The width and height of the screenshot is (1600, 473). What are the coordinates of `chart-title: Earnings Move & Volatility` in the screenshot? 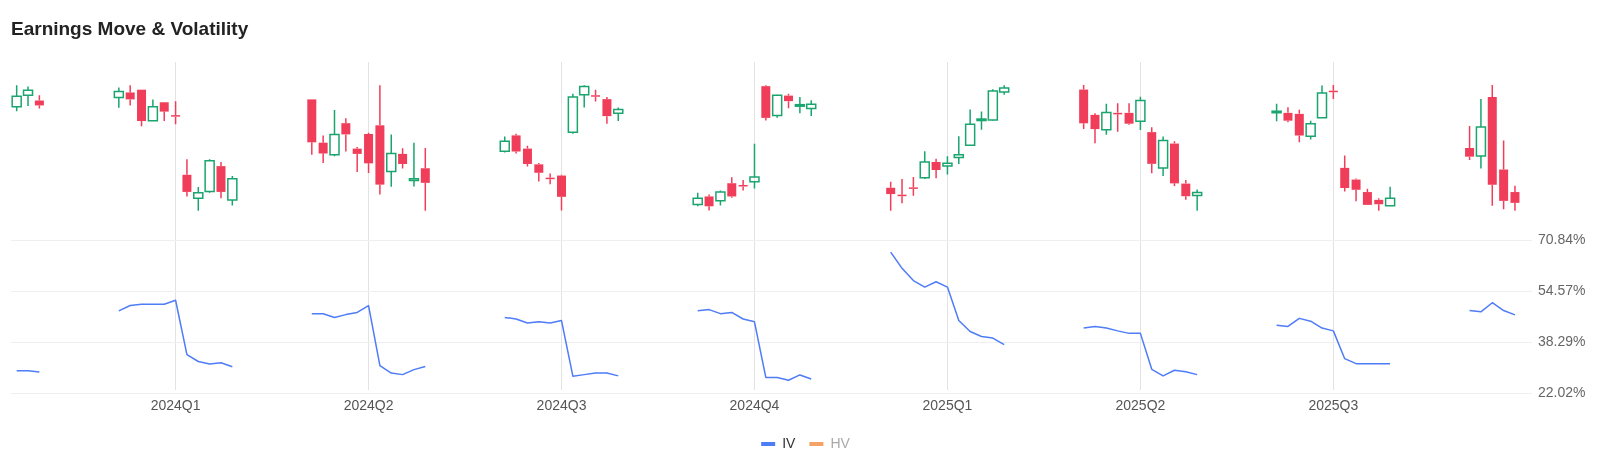 It's located at (130, 29).